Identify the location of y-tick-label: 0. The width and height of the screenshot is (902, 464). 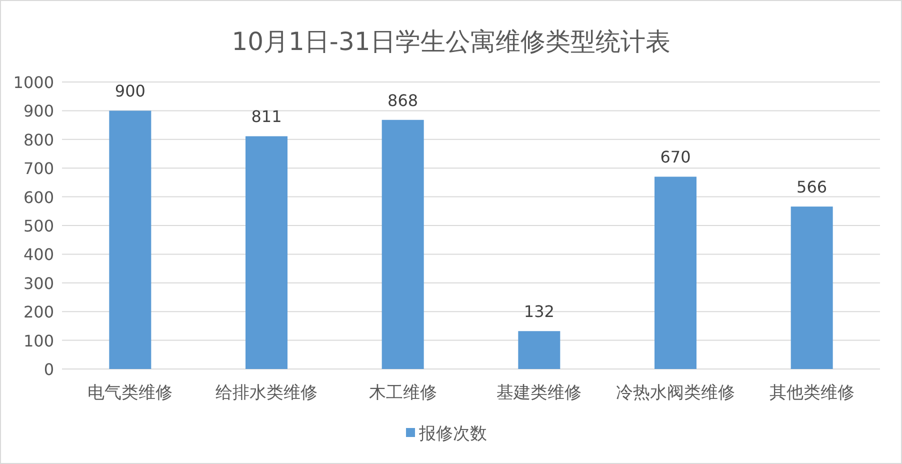
(49, 369).